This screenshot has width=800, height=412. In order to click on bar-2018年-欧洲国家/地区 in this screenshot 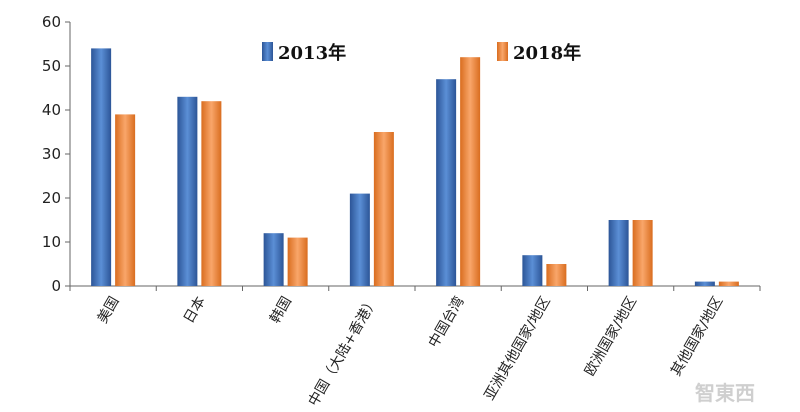, I will do `click(642, 253)`.